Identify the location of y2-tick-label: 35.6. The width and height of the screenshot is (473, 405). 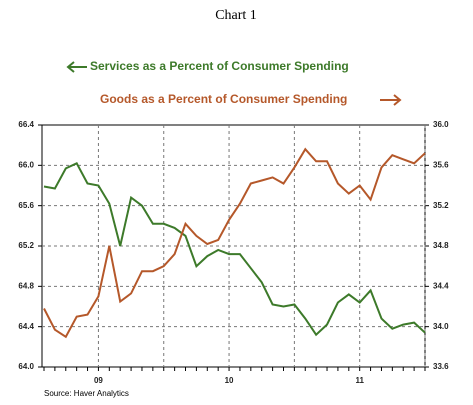
(441, 164).